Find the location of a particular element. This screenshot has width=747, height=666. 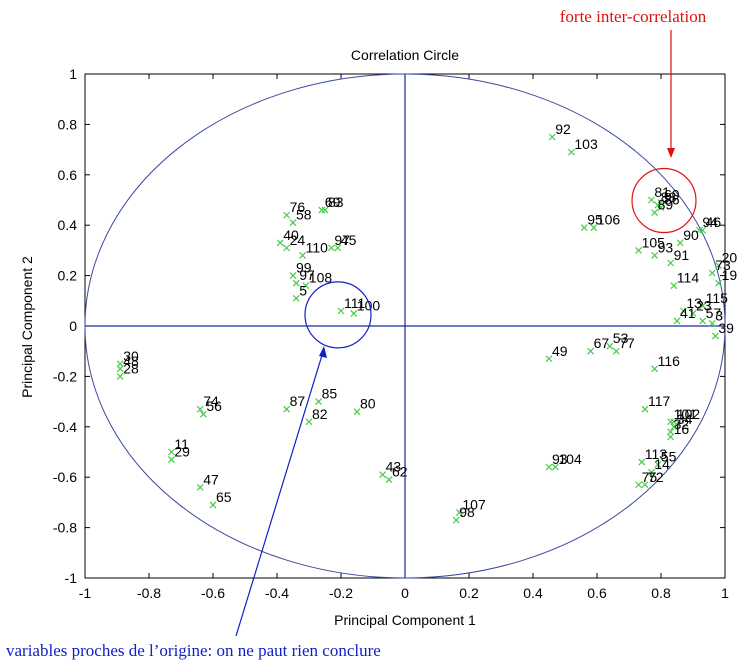

data-point: 39 is located at coordinates (722, 330).